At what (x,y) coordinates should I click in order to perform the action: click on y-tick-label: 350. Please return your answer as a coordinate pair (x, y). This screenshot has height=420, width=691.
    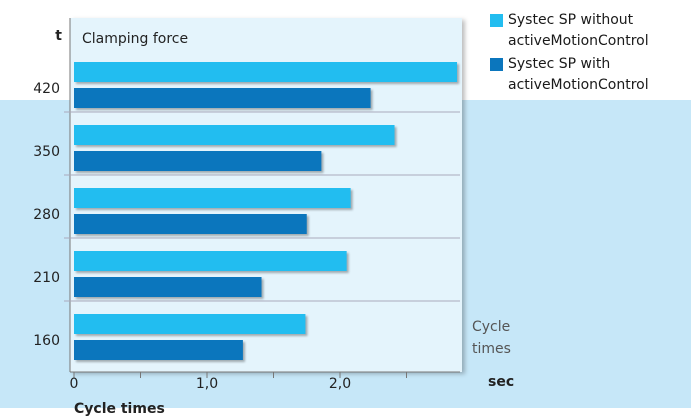
    Looking at the image, I should click on (46, 152).